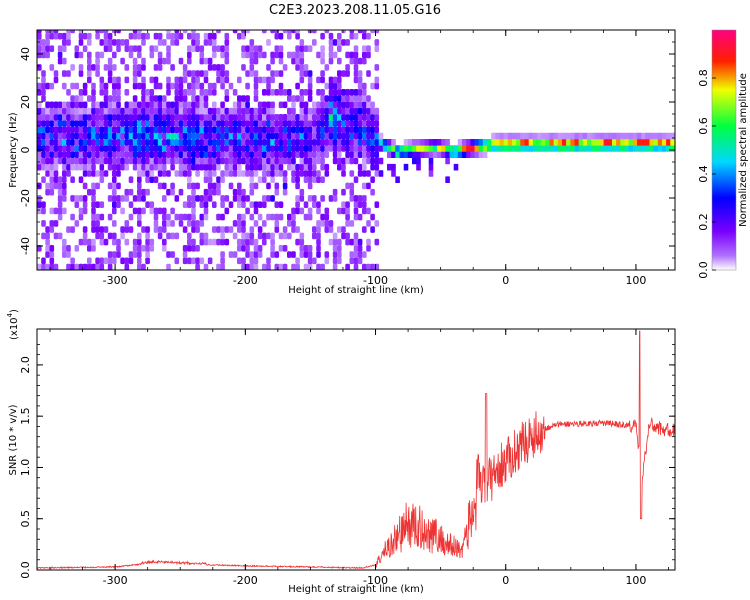  Describe the element at coordinates (115, 280) in the screenshot. I see `x-tick-label: -300` at that location.